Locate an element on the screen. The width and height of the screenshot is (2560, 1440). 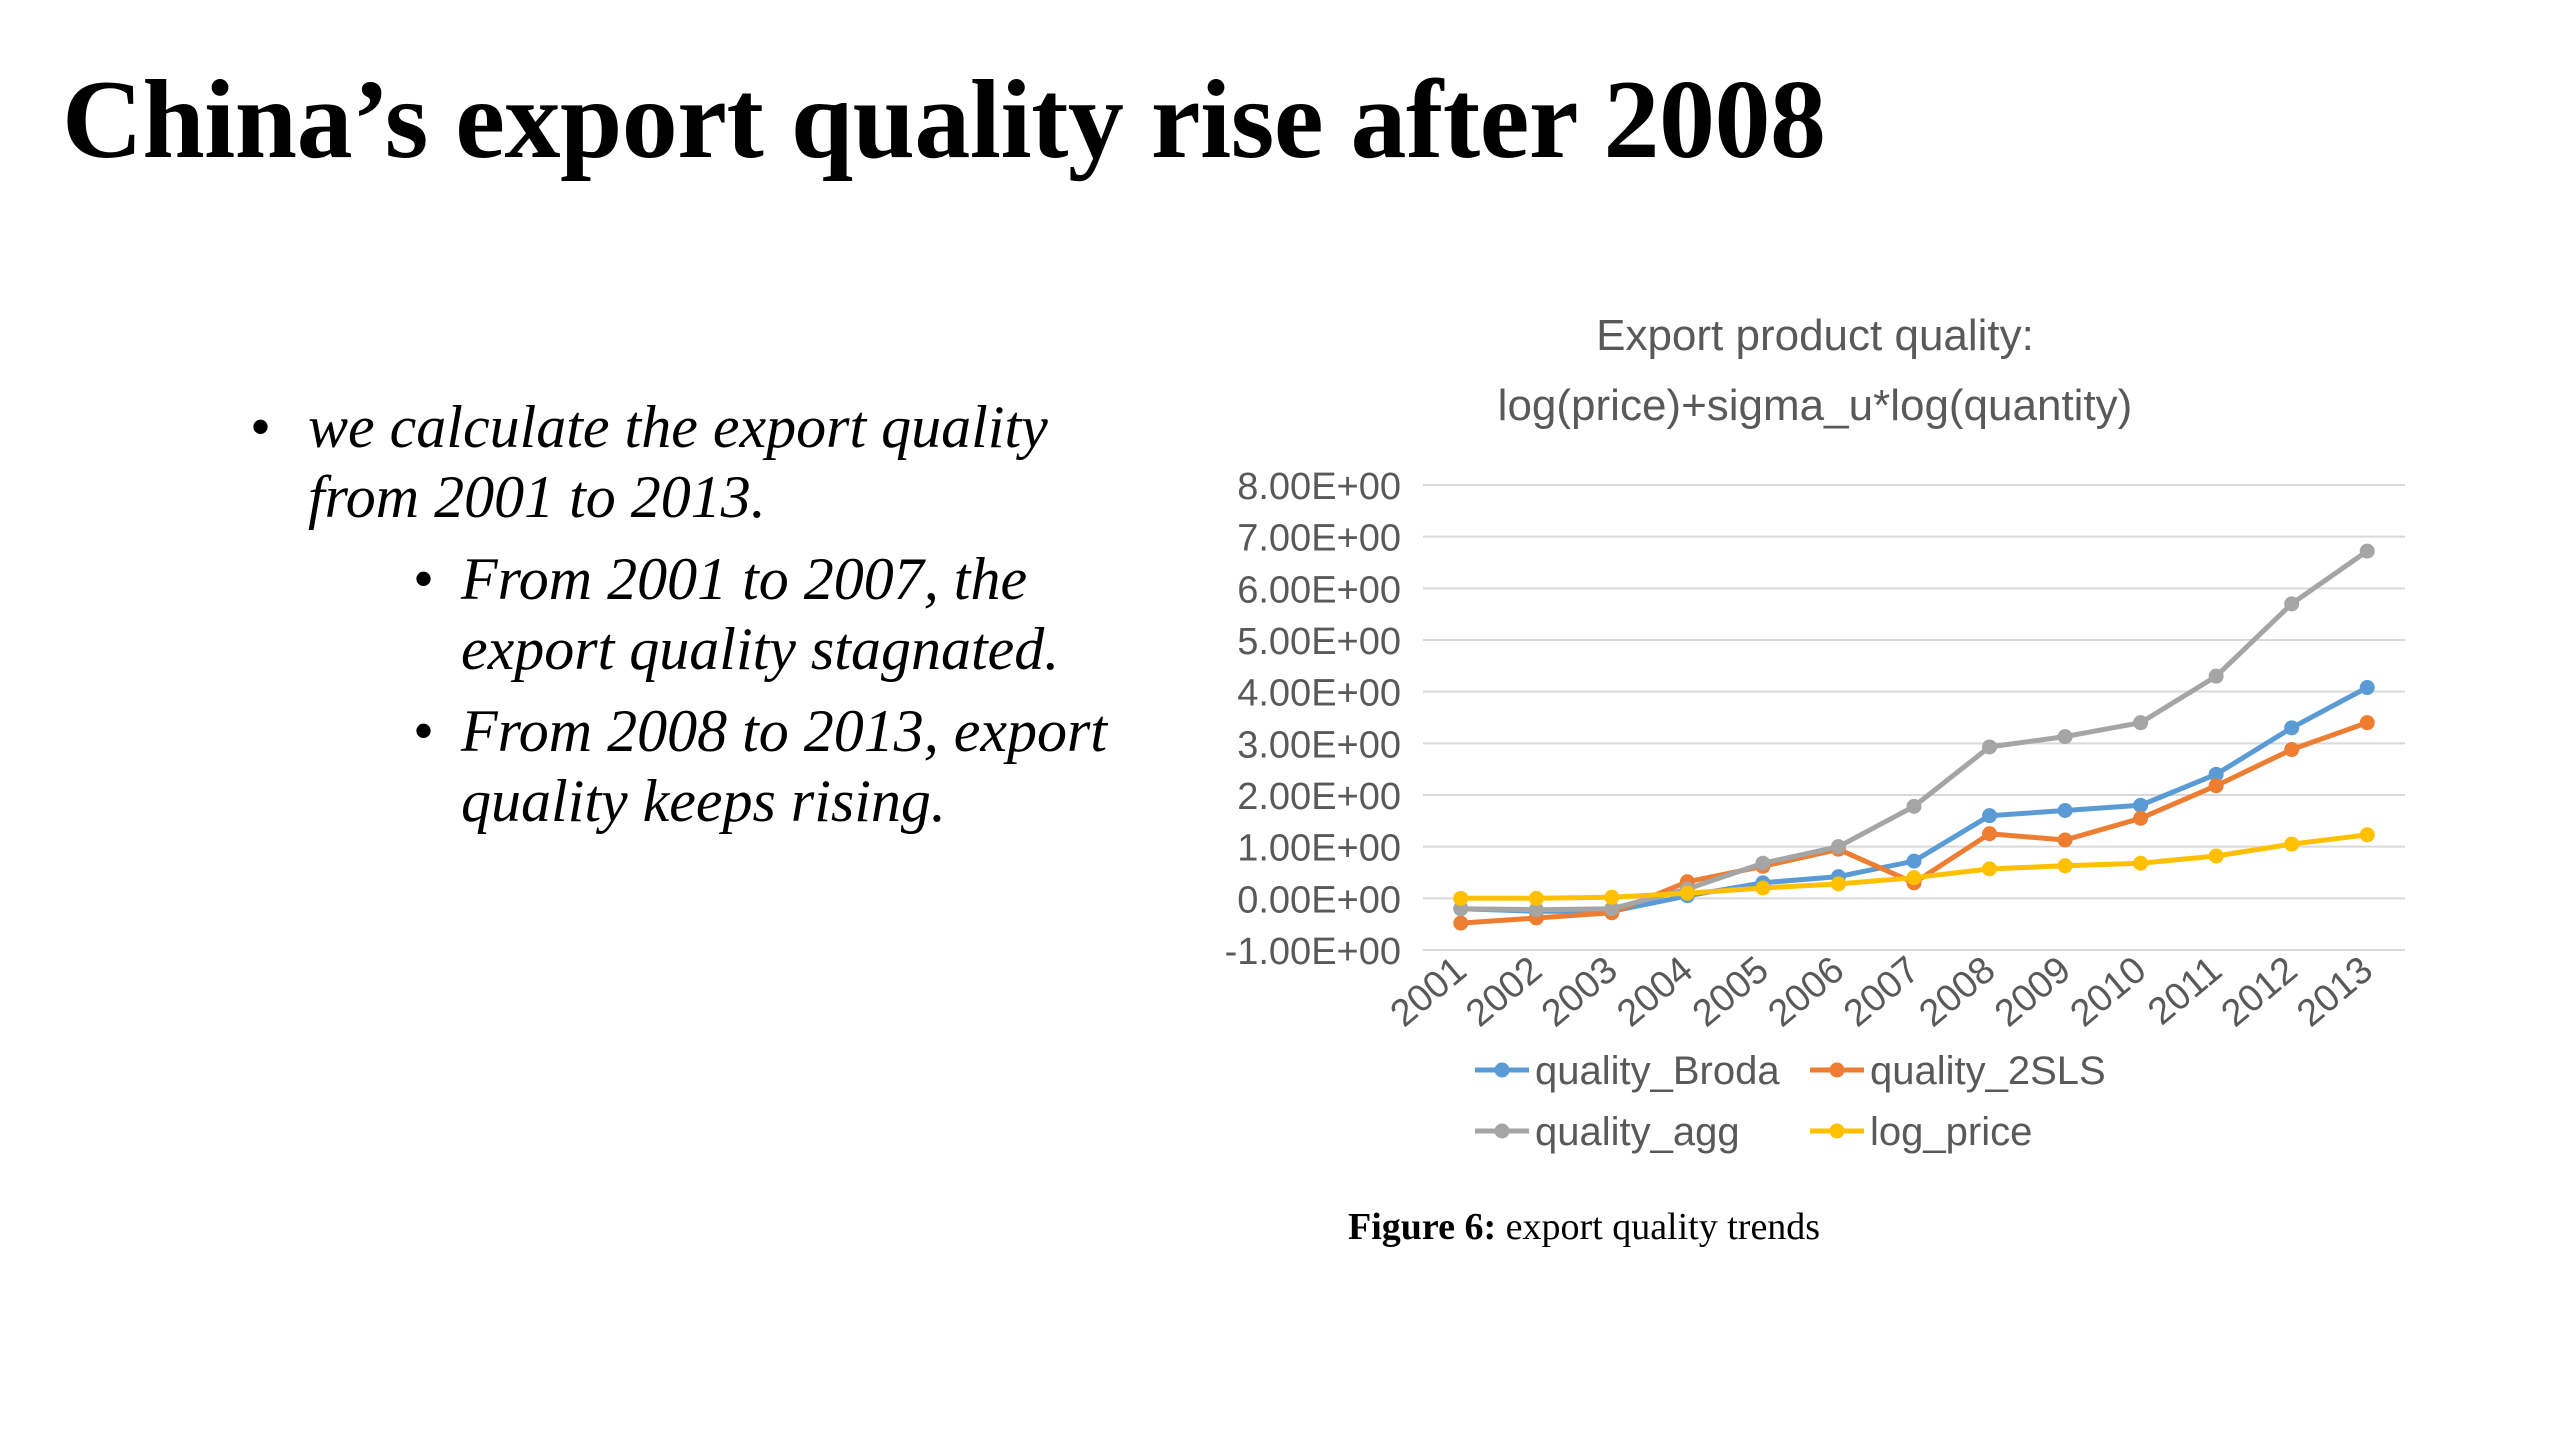
y-tick-label: 5.00E+00 is located at coordinates (1319, 642).